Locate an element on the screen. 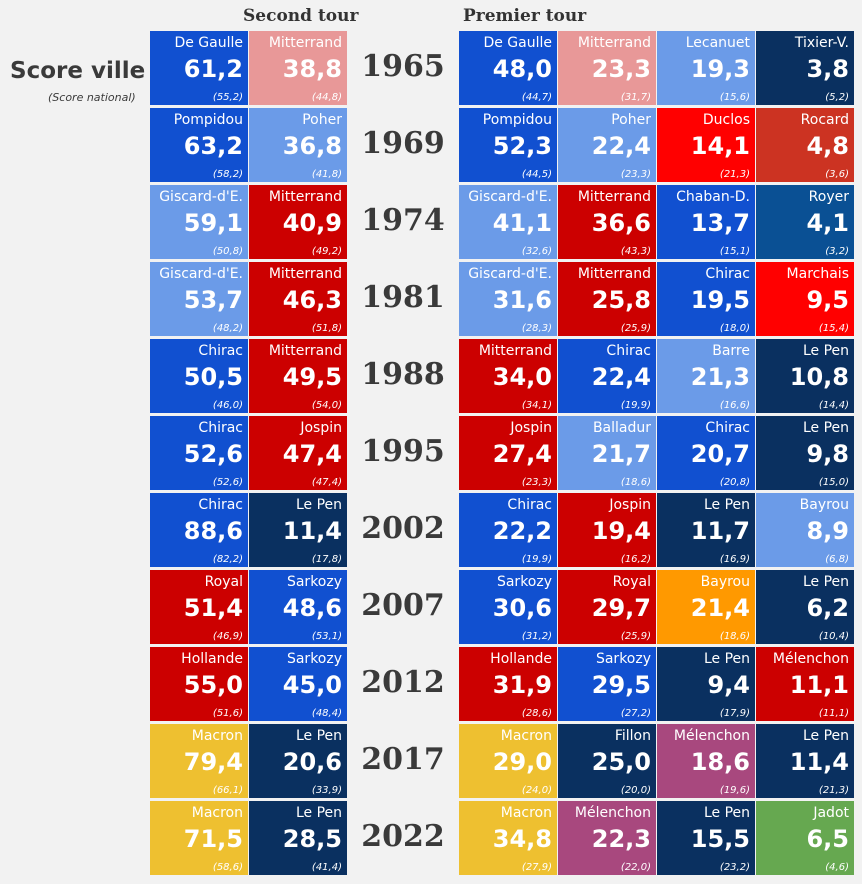 This screenshot has height=884, width=862. national-score: (17,9) is located at coordinates (734, 713).